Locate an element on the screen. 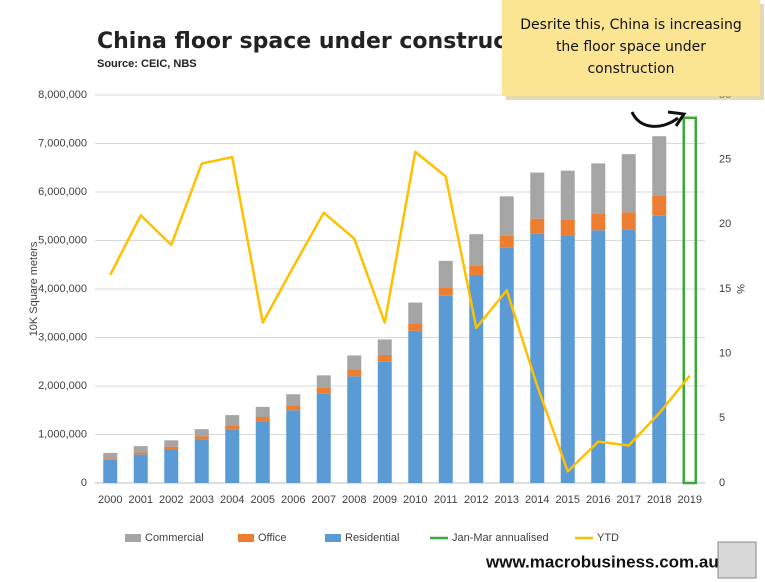  x-tick-label: 2016 is located at coordinates (598, 500).